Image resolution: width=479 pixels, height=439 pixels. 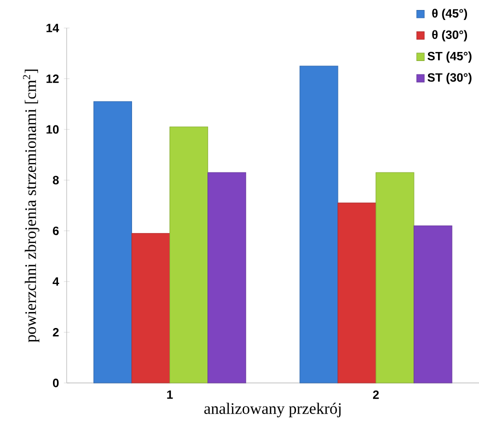 I want to click on y-tick-label: 4, so click(x=56, y=281).